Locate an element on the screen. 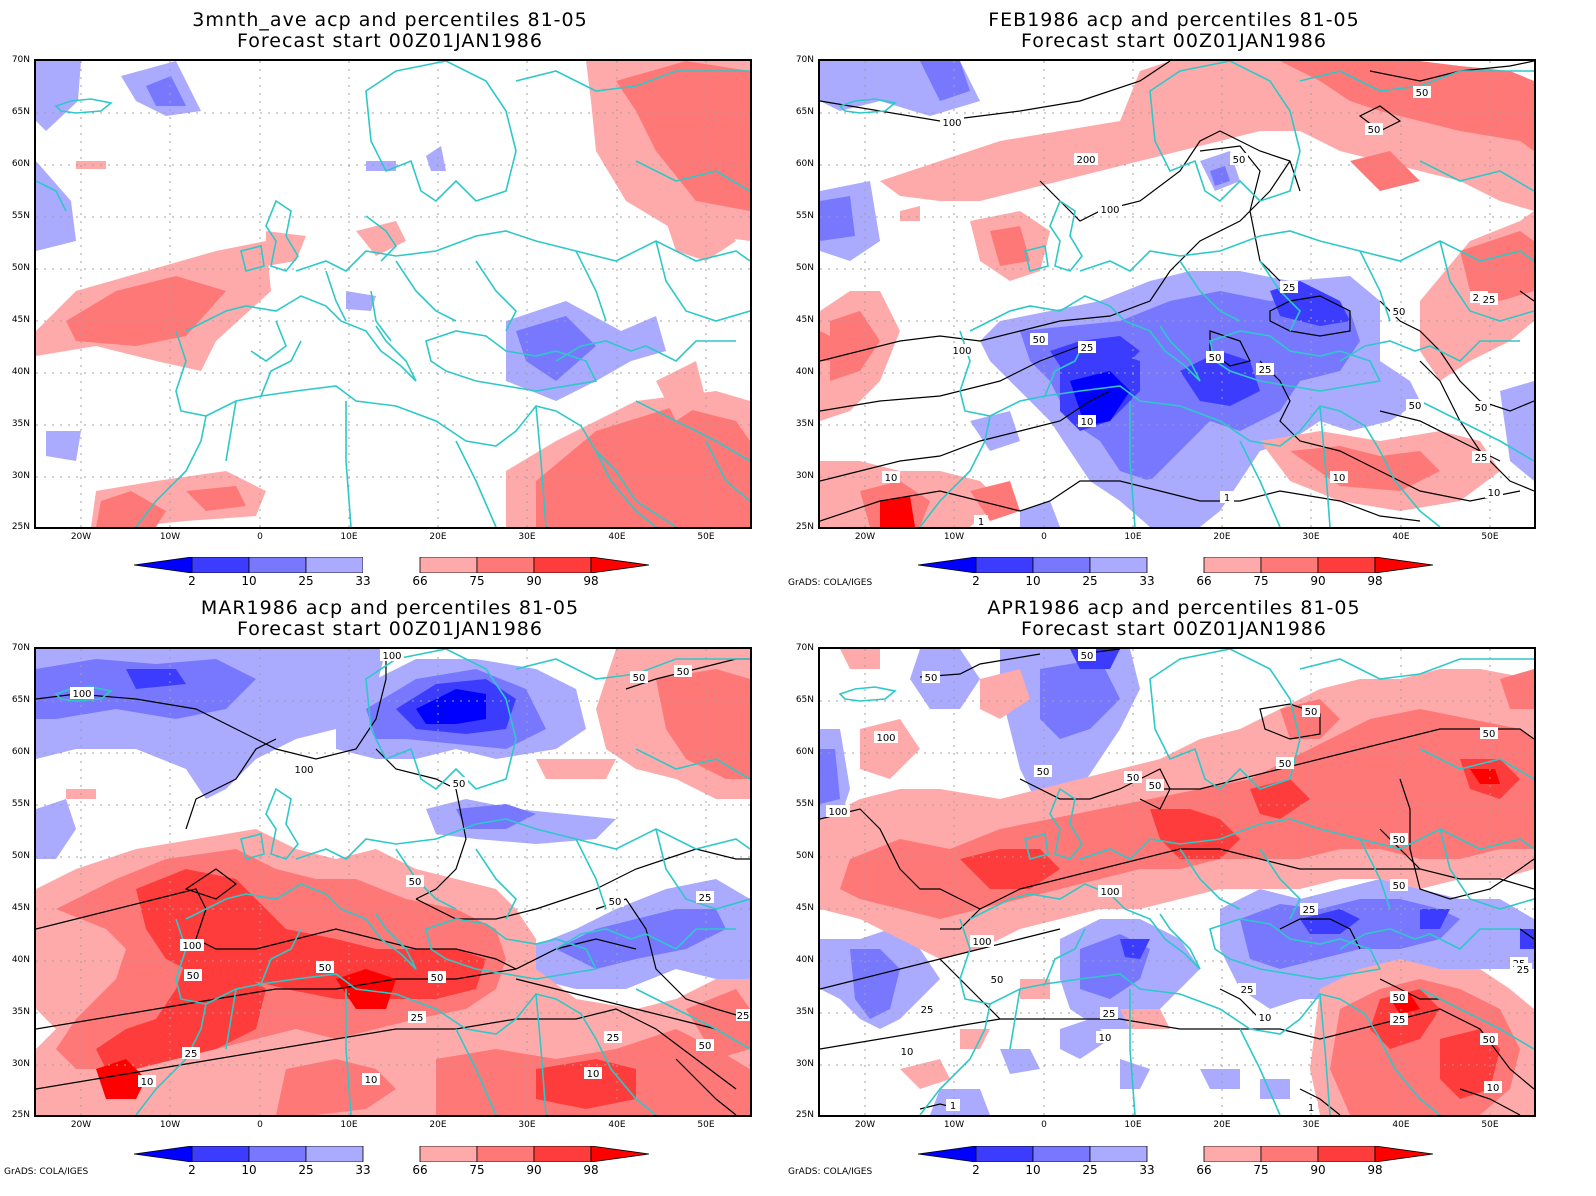 This screenshot has height=1196, width=1596. lat-label: 60N is located at coordinates (20, 752).